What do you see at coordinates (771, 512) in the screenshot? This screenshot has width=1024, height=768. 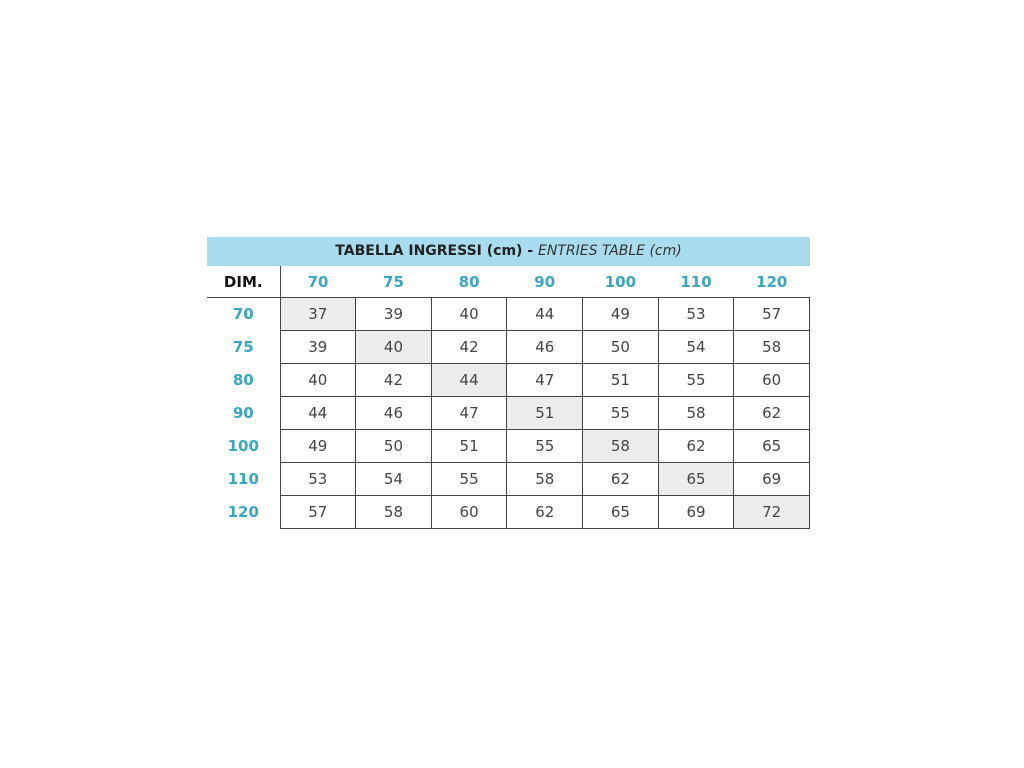 I see `table-cell: 72` at bounding box center [771, 512].